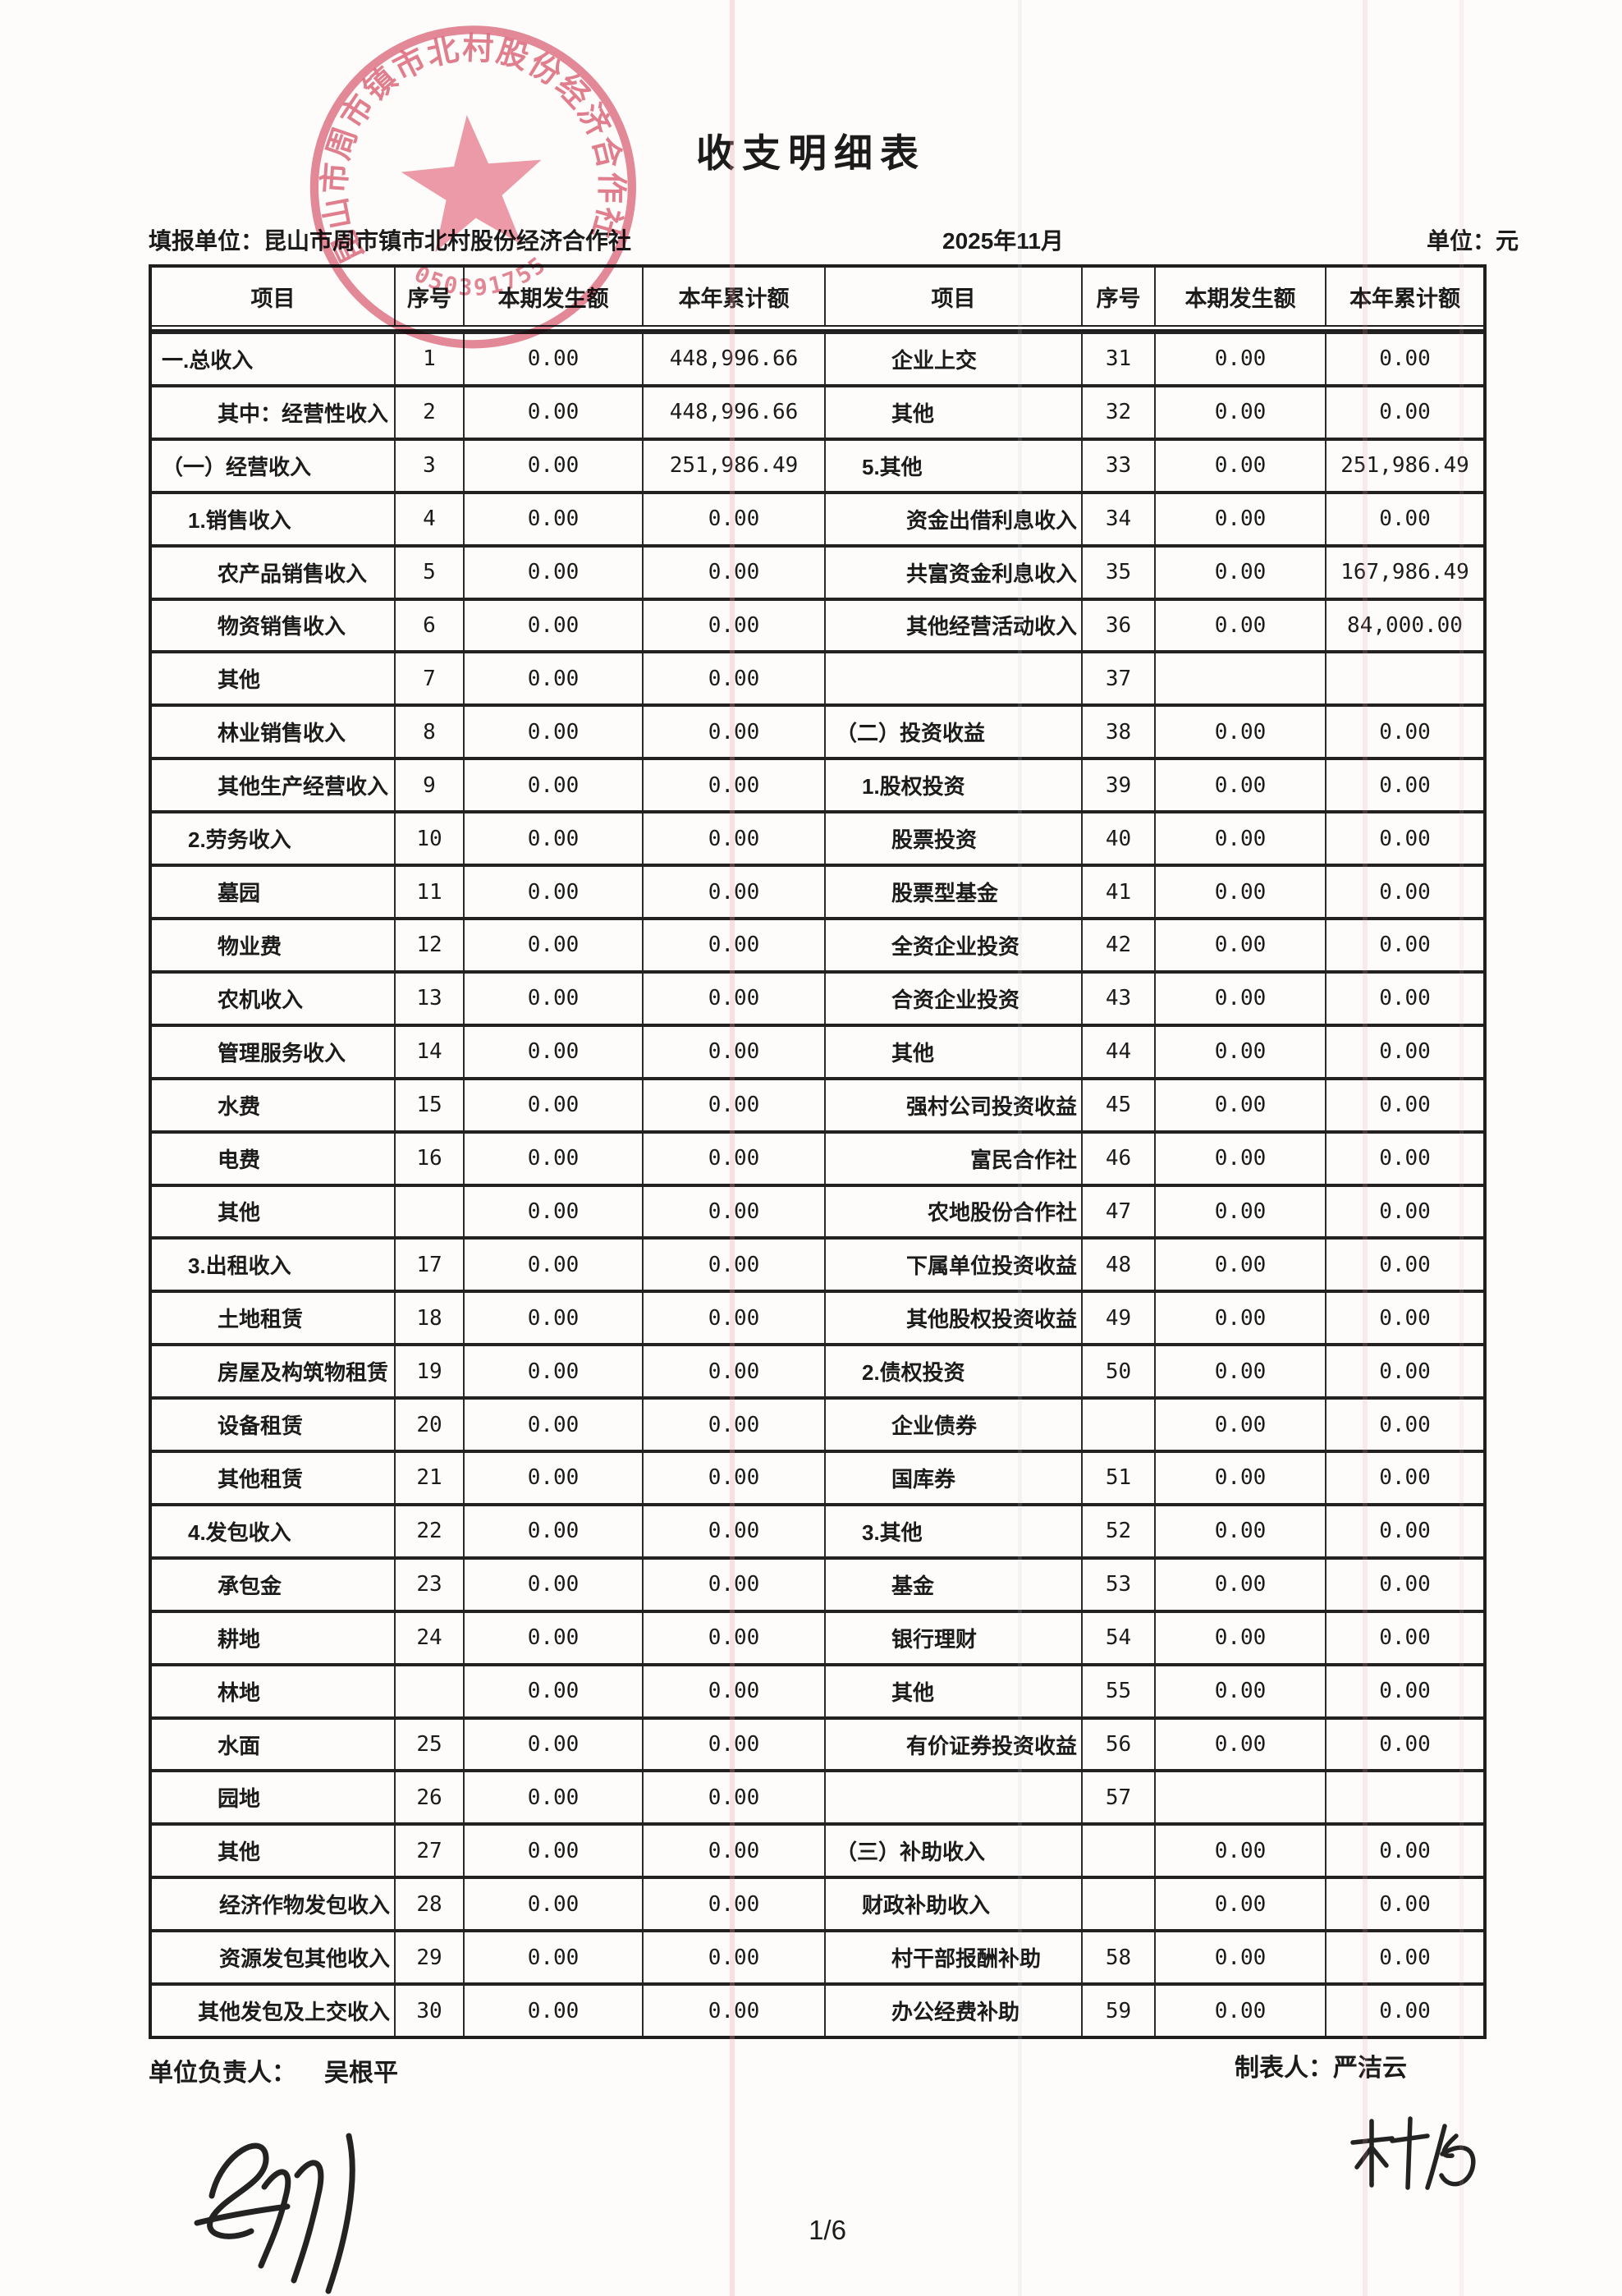 Image resolution: width=1622 pixels, height=2296 pixels. I want to click on header-seq-left: 序号, so click(430, 296).